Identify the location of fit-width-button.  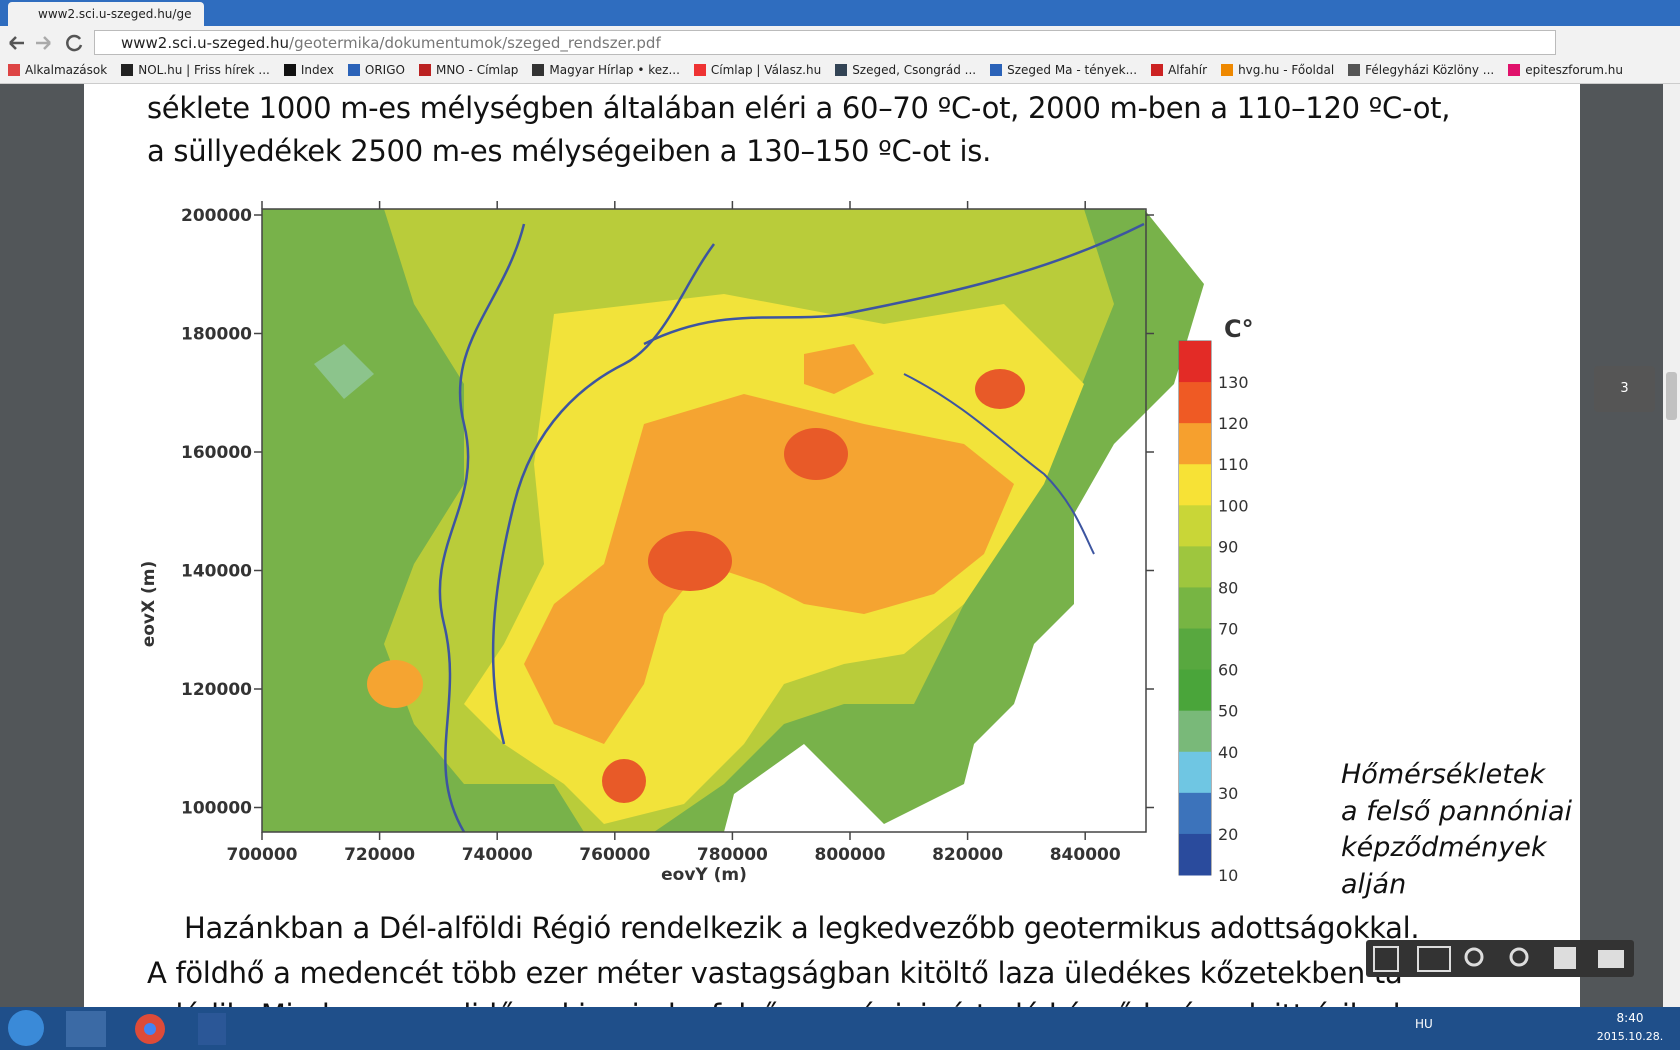
(1434, 959).